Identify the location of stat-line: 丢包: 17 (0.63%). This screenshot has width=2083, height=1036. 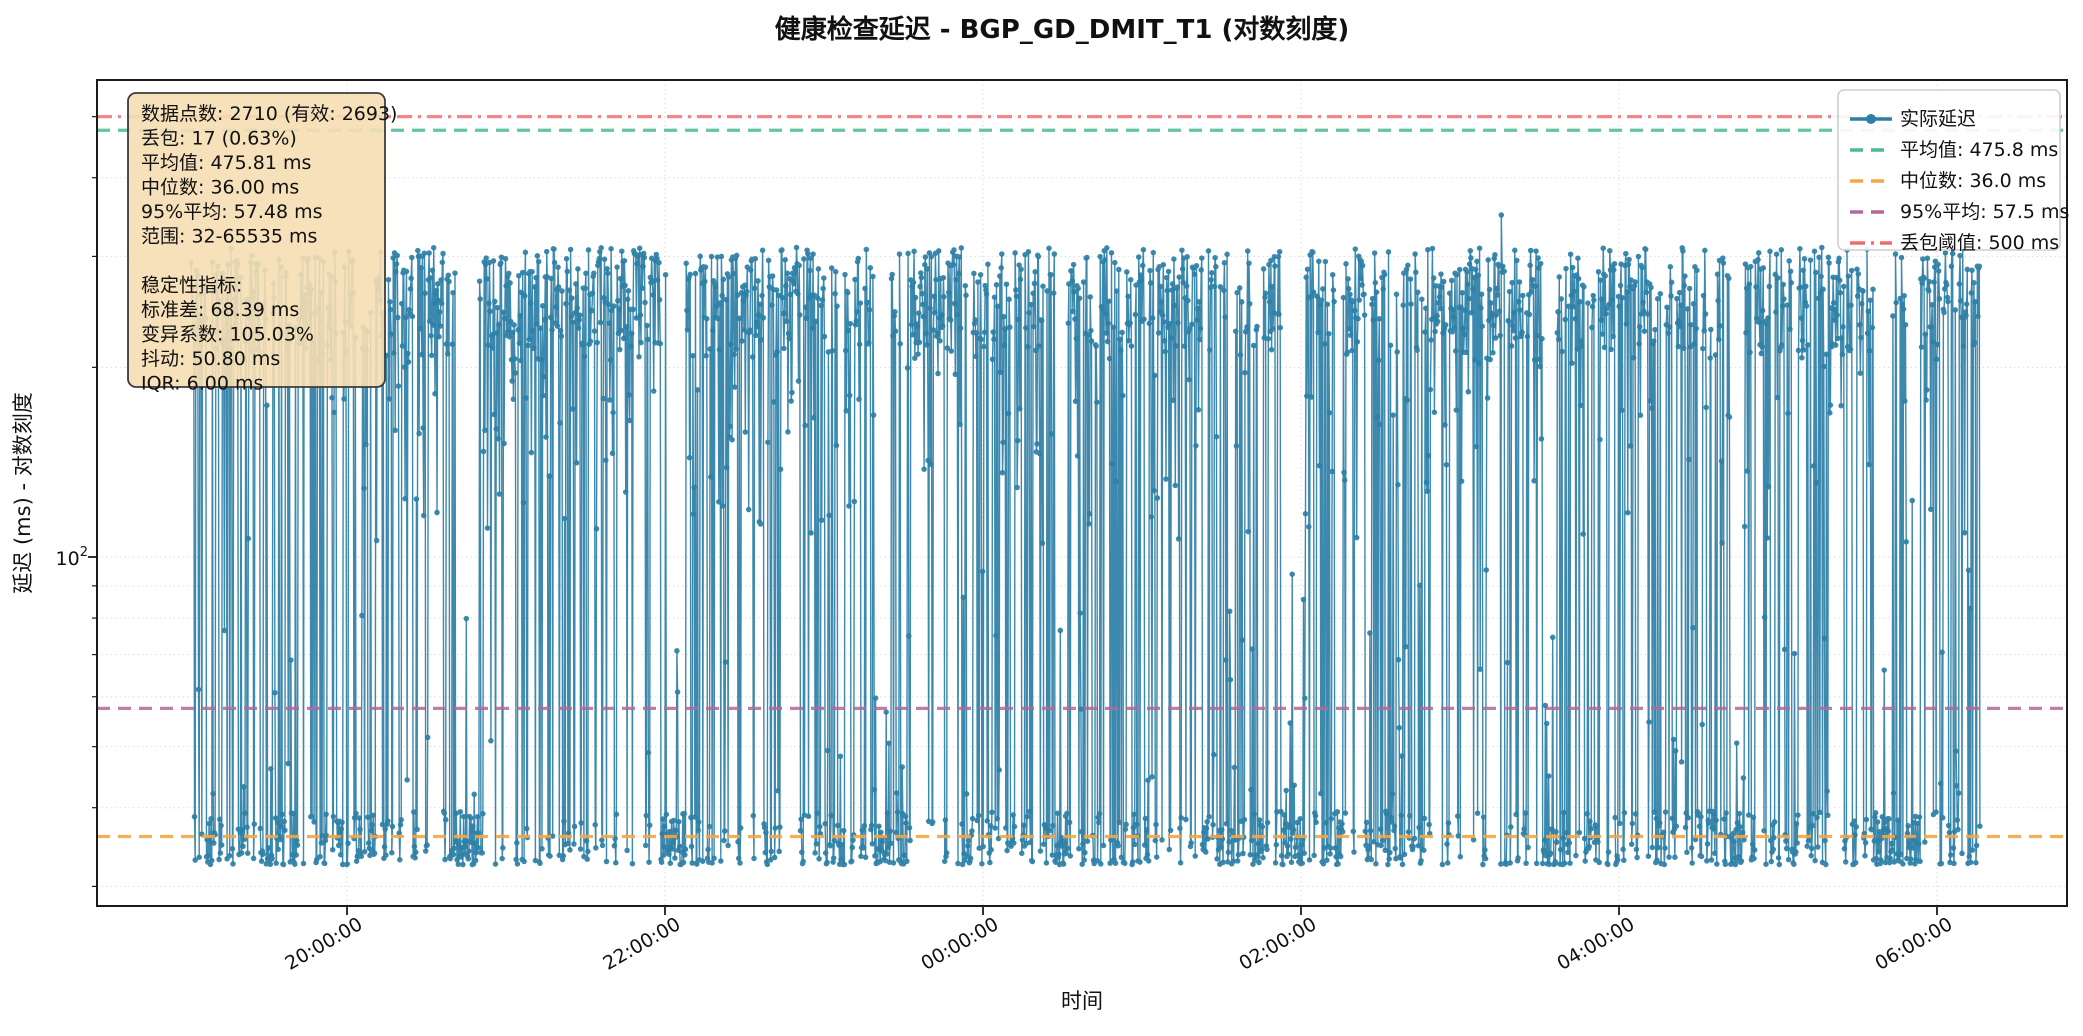
(219, 139).